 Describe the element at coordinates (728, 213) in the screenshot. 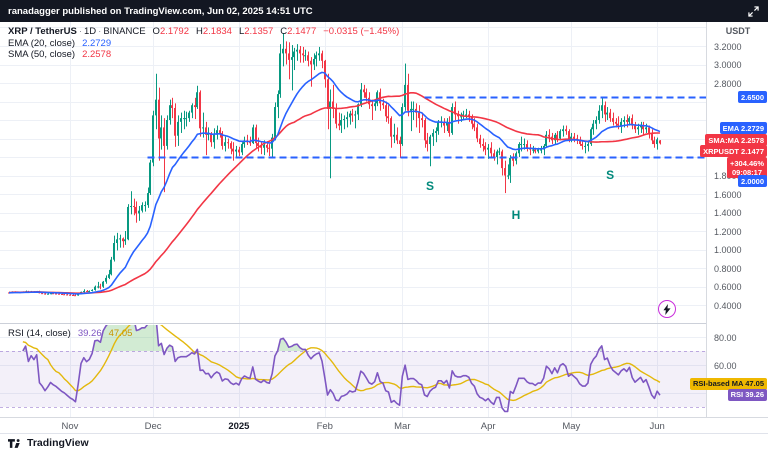

I see `price-axis-label: 1.4000` at that location.